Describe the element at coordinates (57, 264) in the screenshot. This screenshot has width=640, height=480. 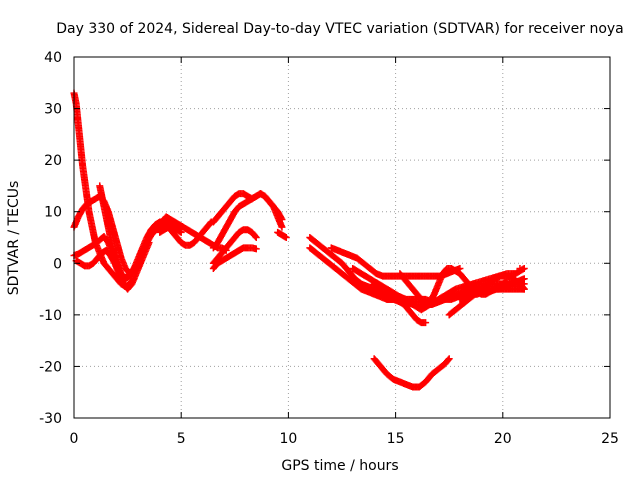
I see `y-tick-label: 0` at that location.